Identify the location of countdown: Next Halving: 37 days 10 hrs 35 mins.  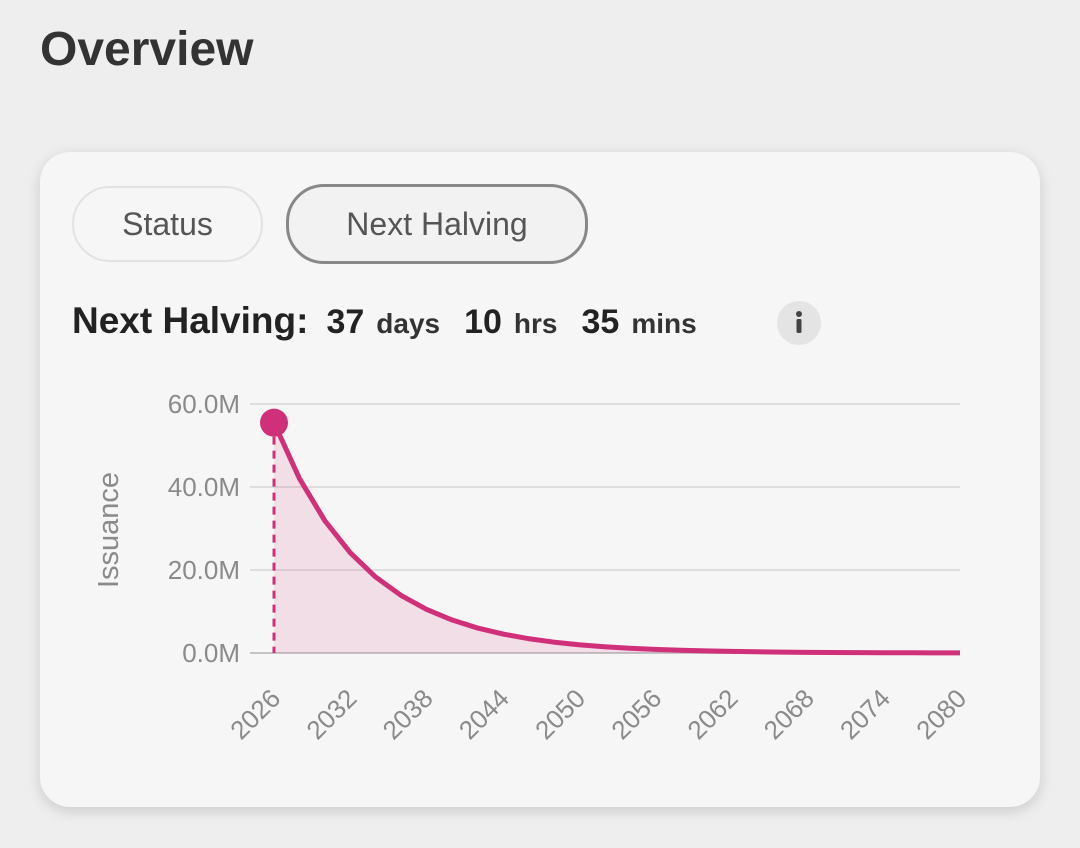
(396, 321).